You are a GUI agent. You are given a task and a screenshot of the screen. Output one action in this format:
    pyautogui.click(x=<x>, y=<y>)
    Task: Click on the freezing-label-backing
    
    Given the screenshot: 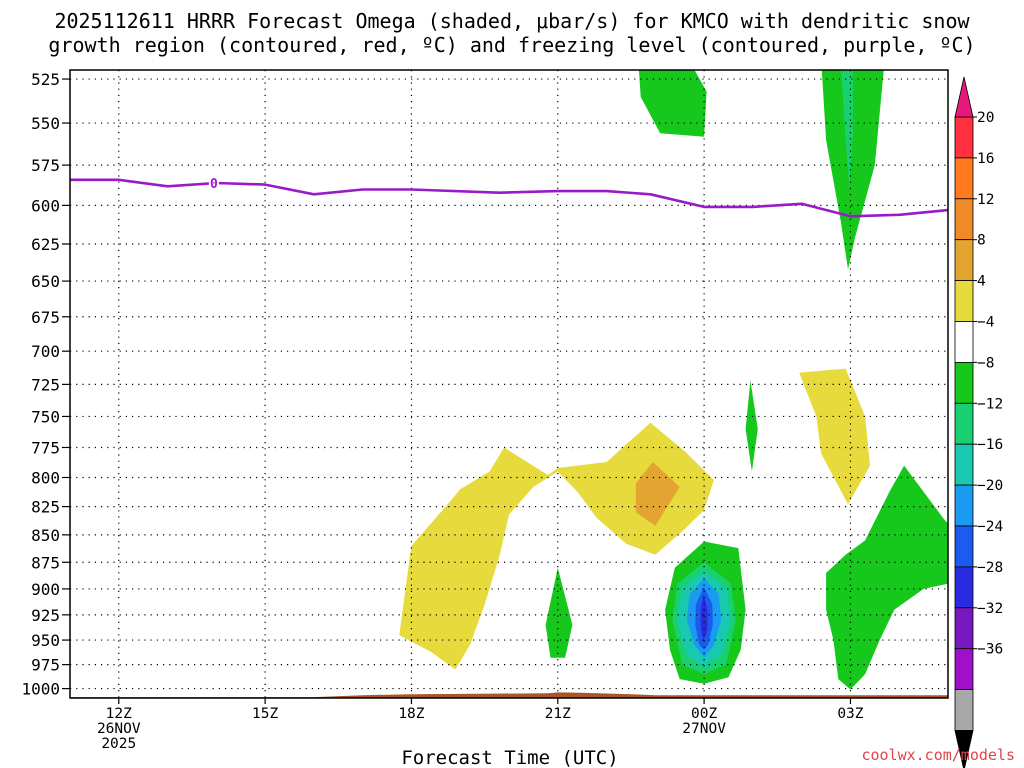 What is the action you would take?
    pyautogui.click(x=213, y=183)
    